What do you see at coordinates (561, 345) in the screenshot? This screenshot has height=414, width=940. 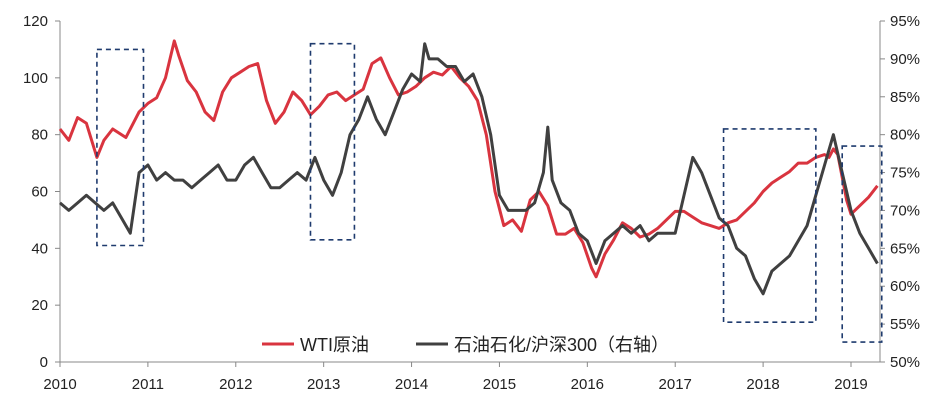 I see `legend-label-2: 石油石化/沪深300（右轴）` at bounding box center [561, 345].